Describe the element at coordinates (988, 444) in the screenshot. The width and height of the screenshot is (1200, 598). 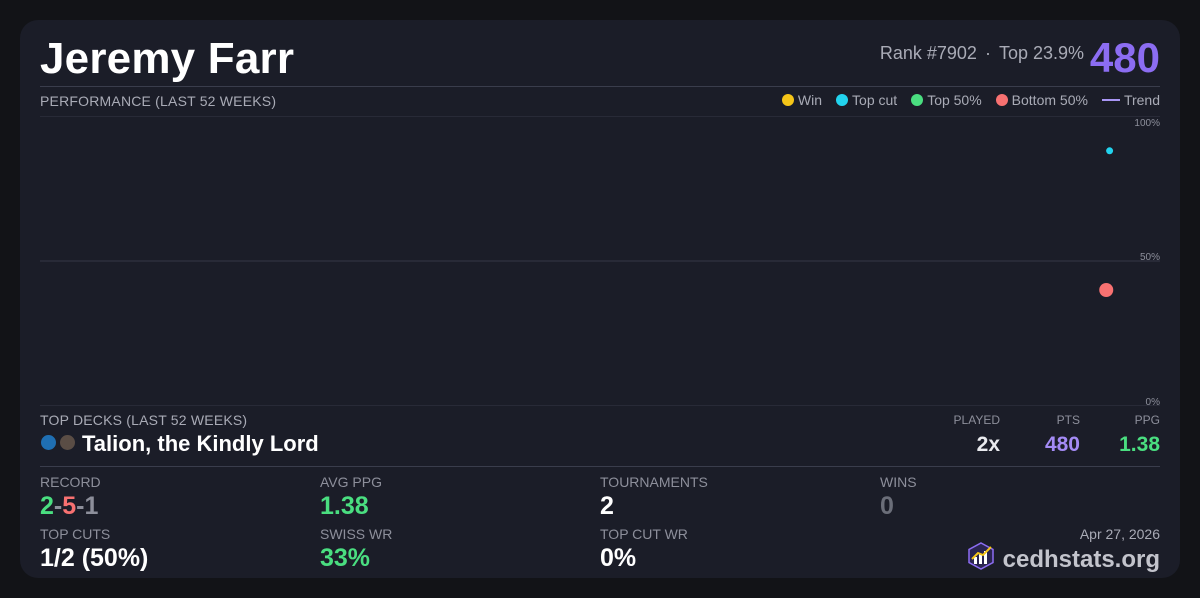
I see `deck-played: 2x` at that location.